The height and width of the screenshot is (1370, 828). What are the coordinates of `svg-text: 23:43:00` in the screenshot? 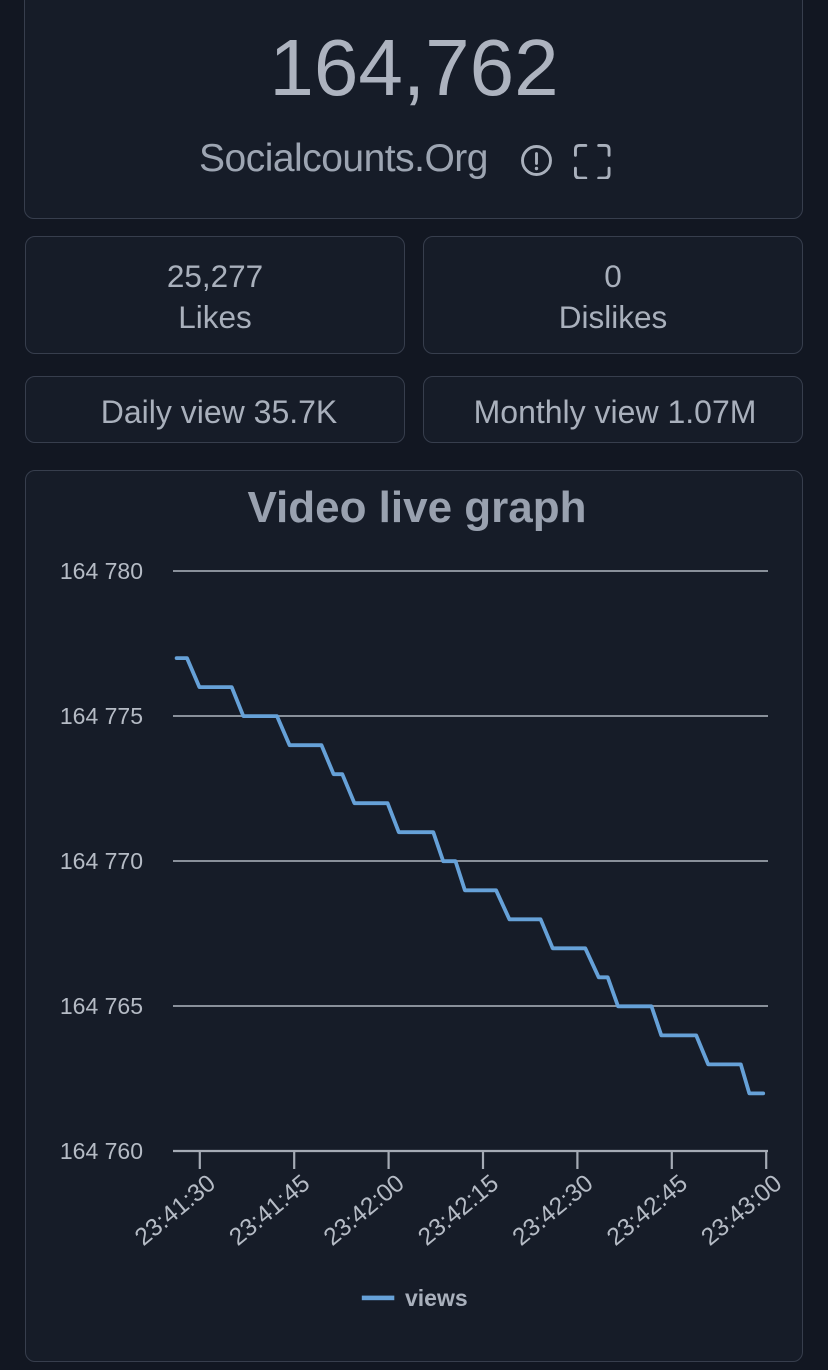 It's located at (741, 1210).